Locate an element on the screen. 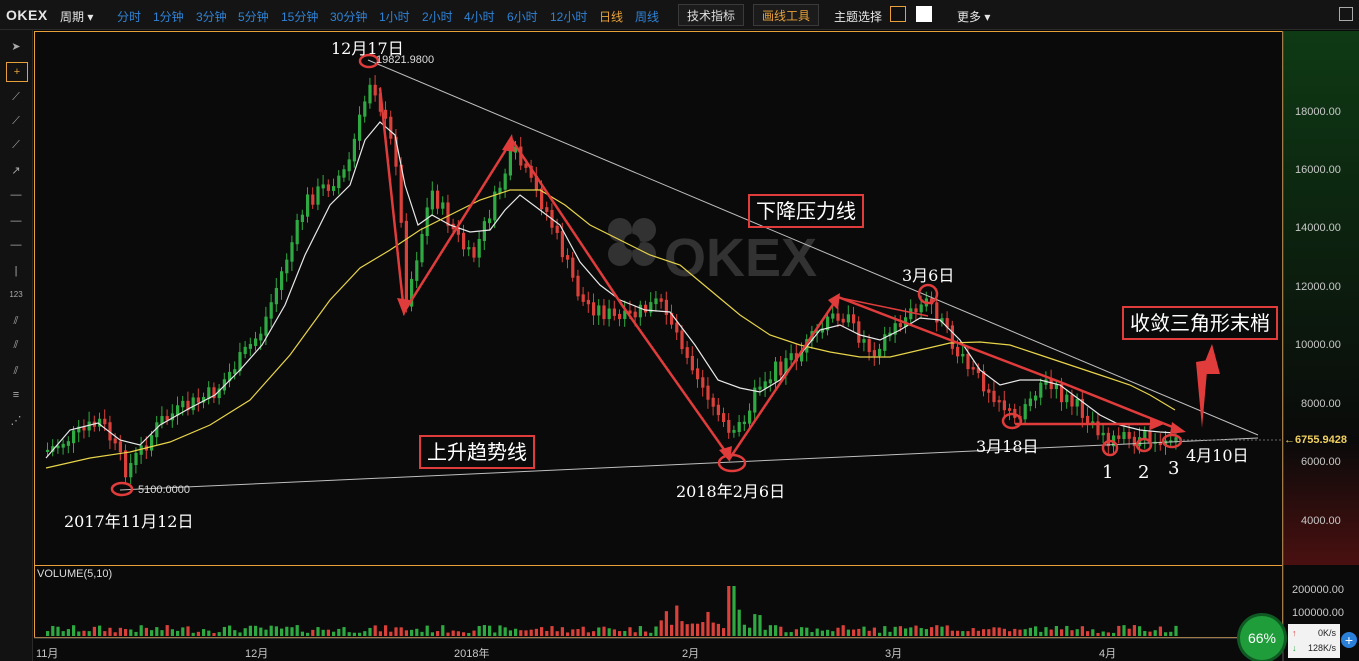 This screenshot has height=661, width=1359. arrow-line-icon: ↗ is located at coordinates (16, 171).